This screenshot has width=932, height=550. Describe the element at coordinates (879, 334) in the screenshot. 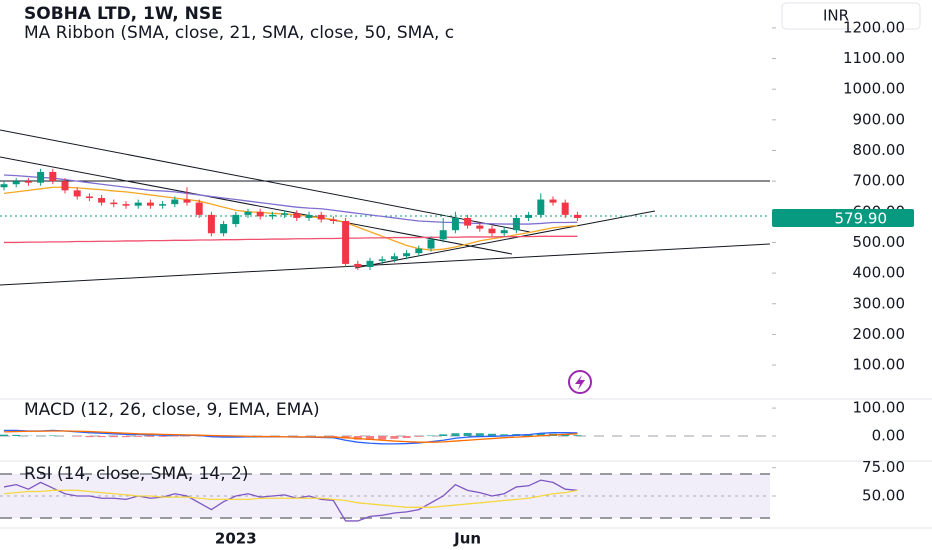

I see `y-tick-label: 200.00` at that location.